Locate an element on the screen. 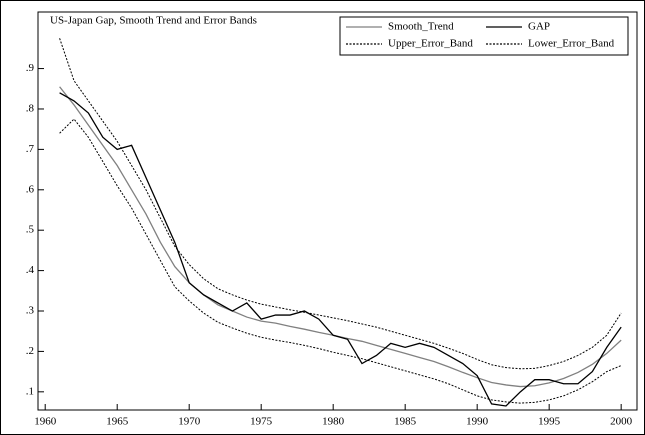  x-tick-label: 1965 is located at coordinates (117, 422).